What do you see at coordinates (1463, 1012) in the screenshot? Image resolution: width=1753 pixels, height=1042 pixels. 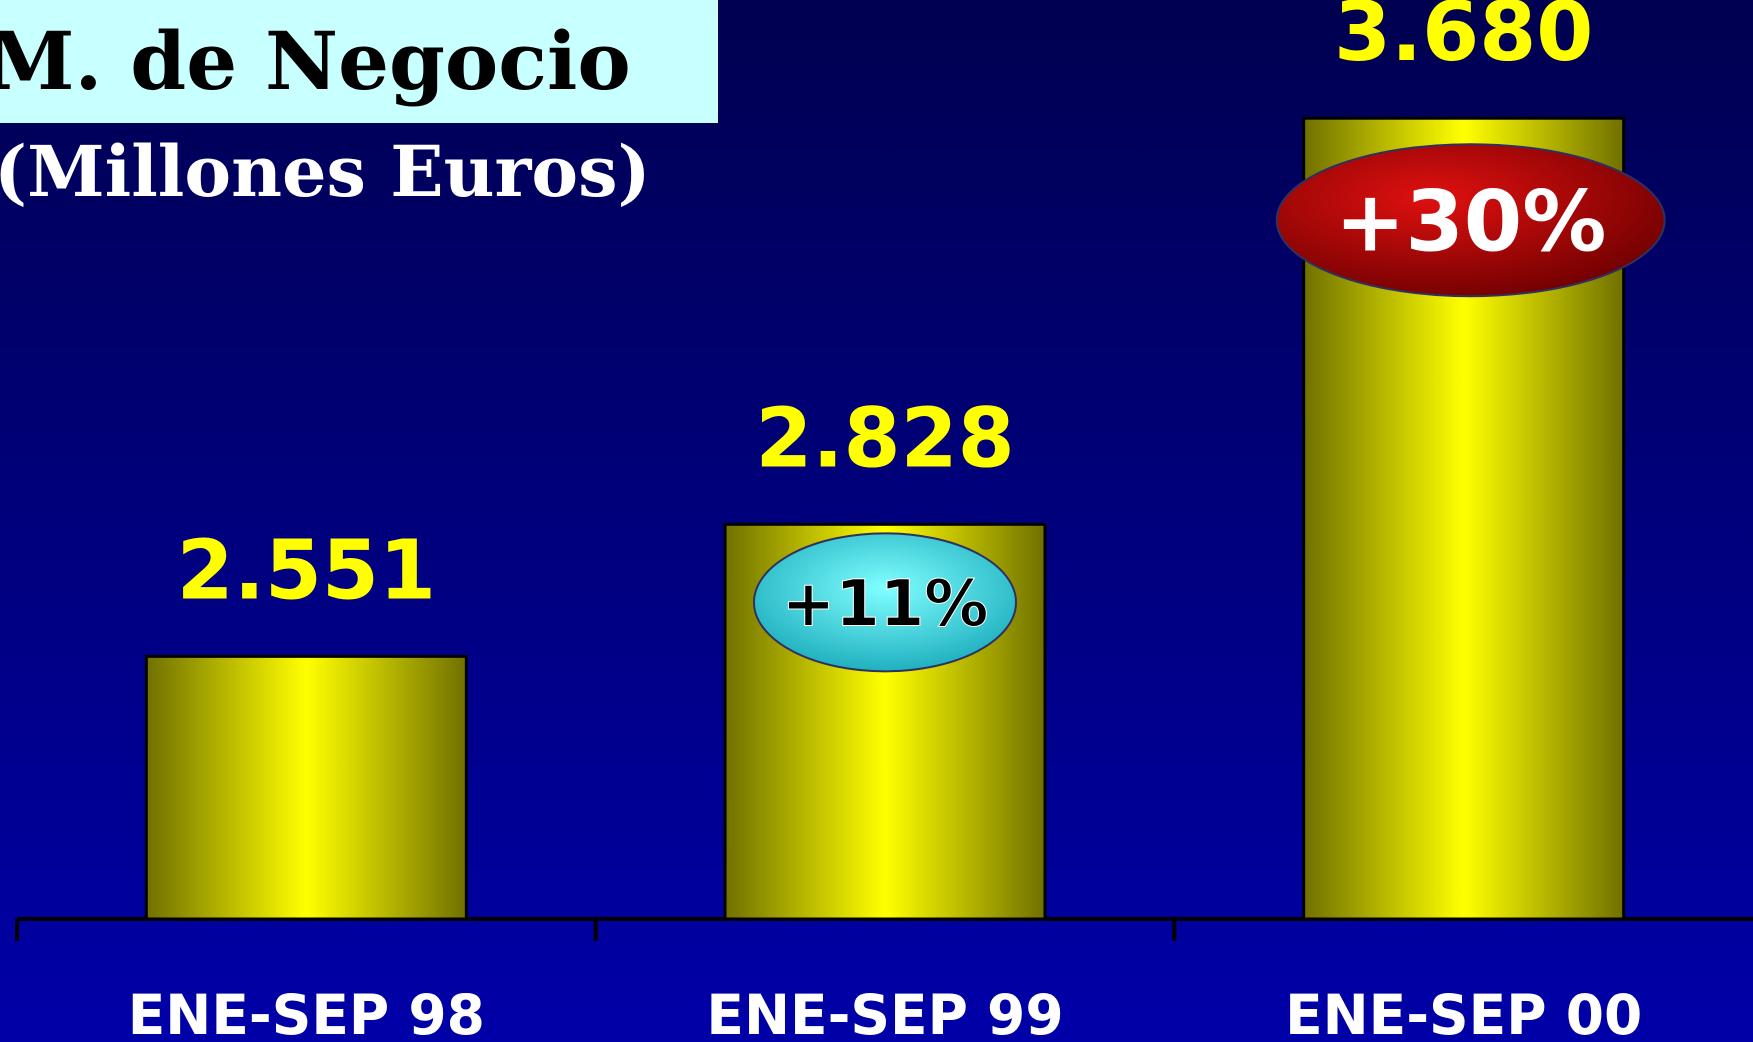 I see `x-tick-label: ENE-SEP 00` at bounding box center [1463, 1012].